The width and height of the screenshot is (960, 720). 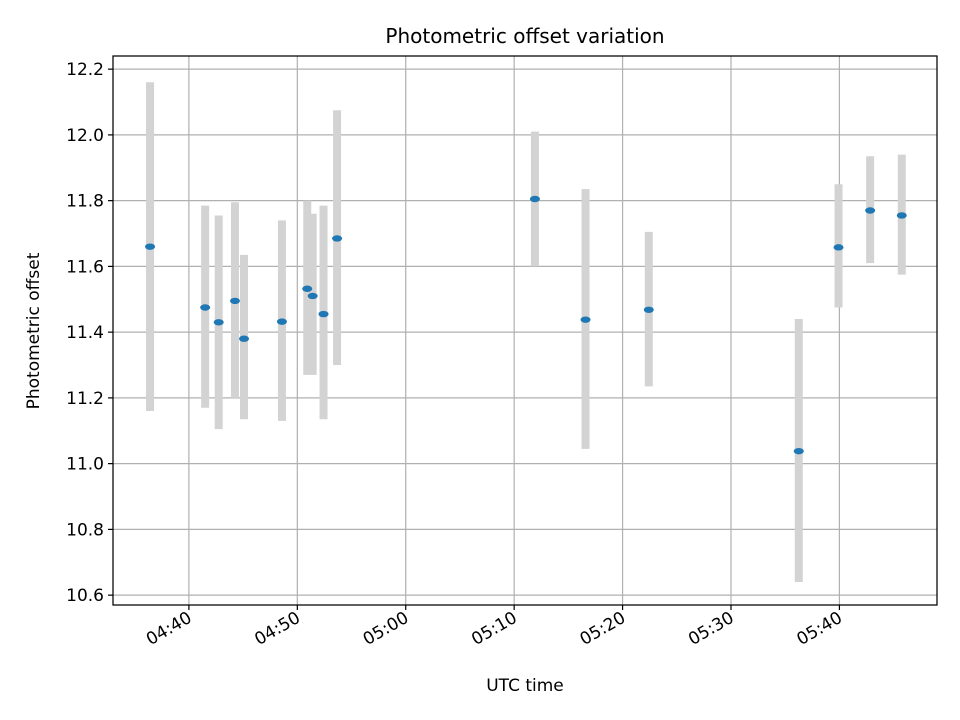 I want to click on y-tick-label: 10.8, so click(x=85, y=530).